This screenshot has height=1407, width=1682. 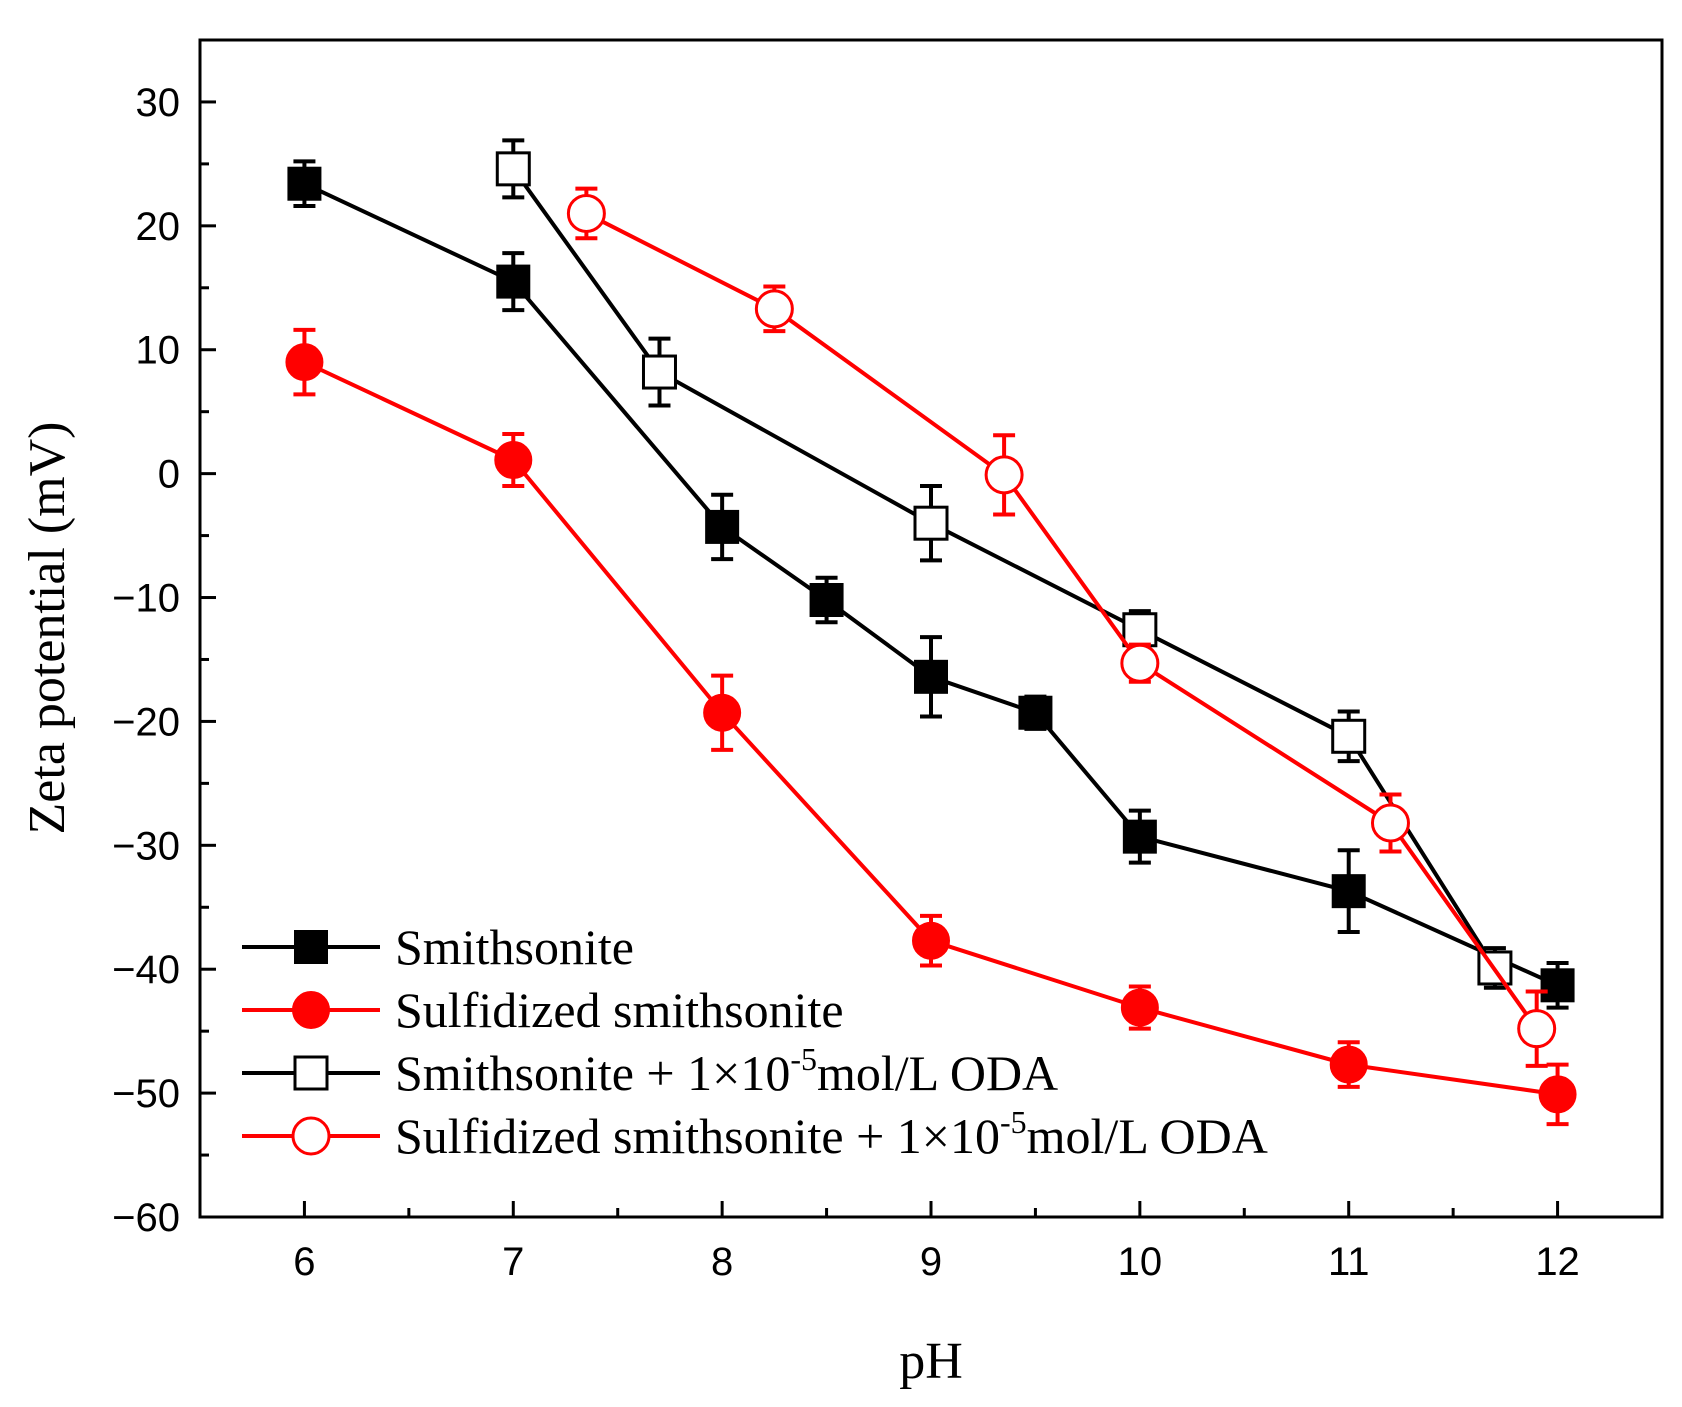 What do you see at coordinates (146, 970) in the screenshot?
I see `y-tick-label: −40` at bounding box center [146, 970].